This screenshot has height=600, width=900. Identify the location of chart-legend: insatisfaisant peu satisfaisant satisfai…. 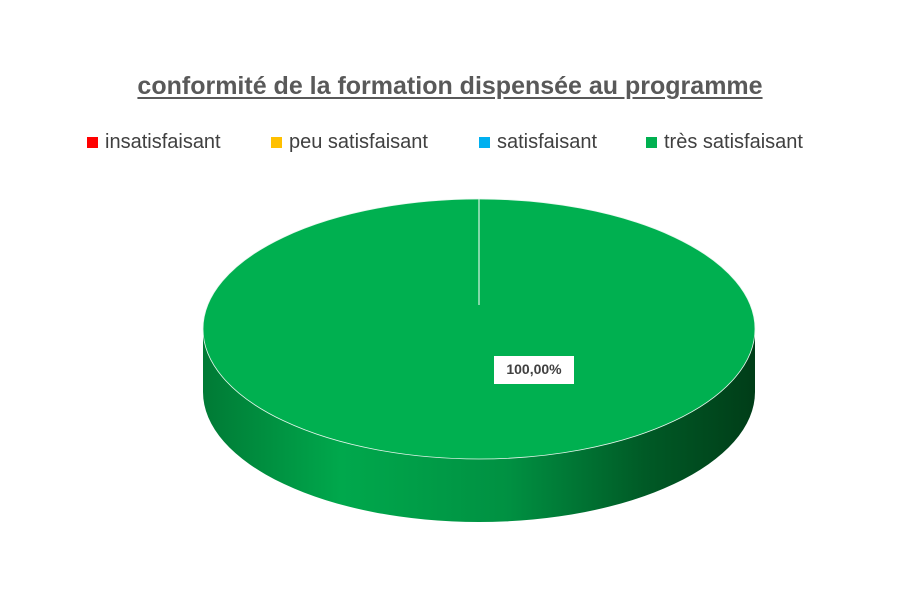
(450, 143).